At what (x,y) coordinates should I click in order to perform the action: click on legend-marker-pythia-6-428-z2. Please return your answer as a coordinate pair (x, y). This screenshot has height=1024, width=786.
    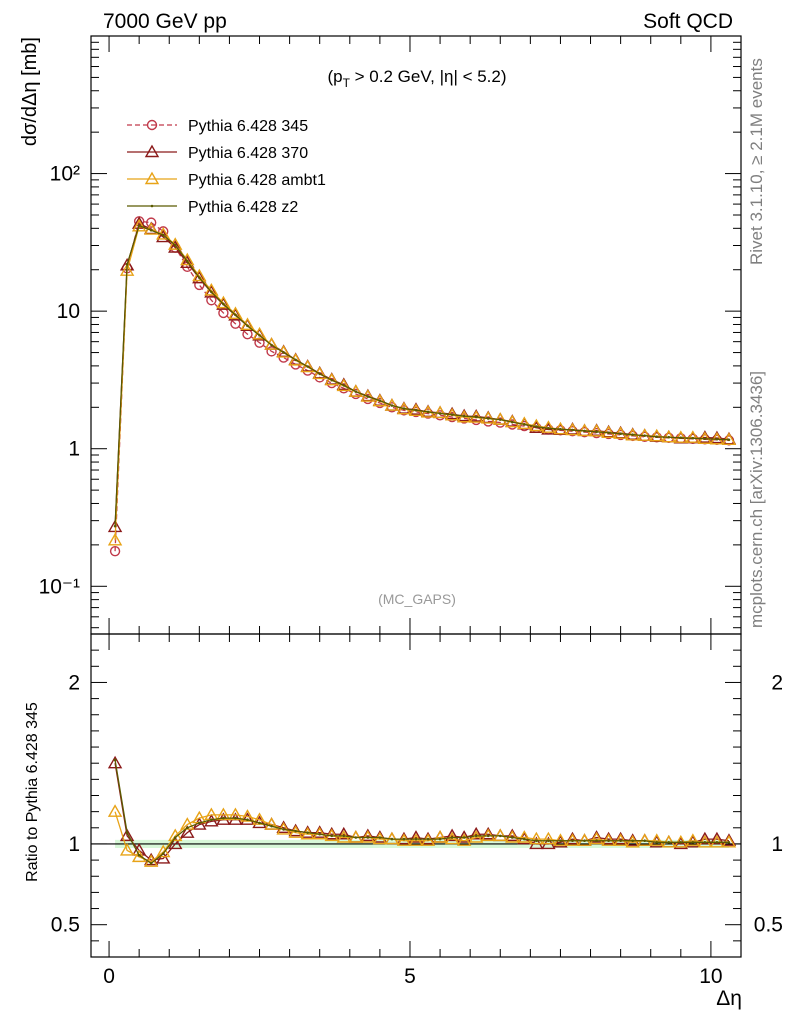
    Looking at the image, I should click on (152, 206).